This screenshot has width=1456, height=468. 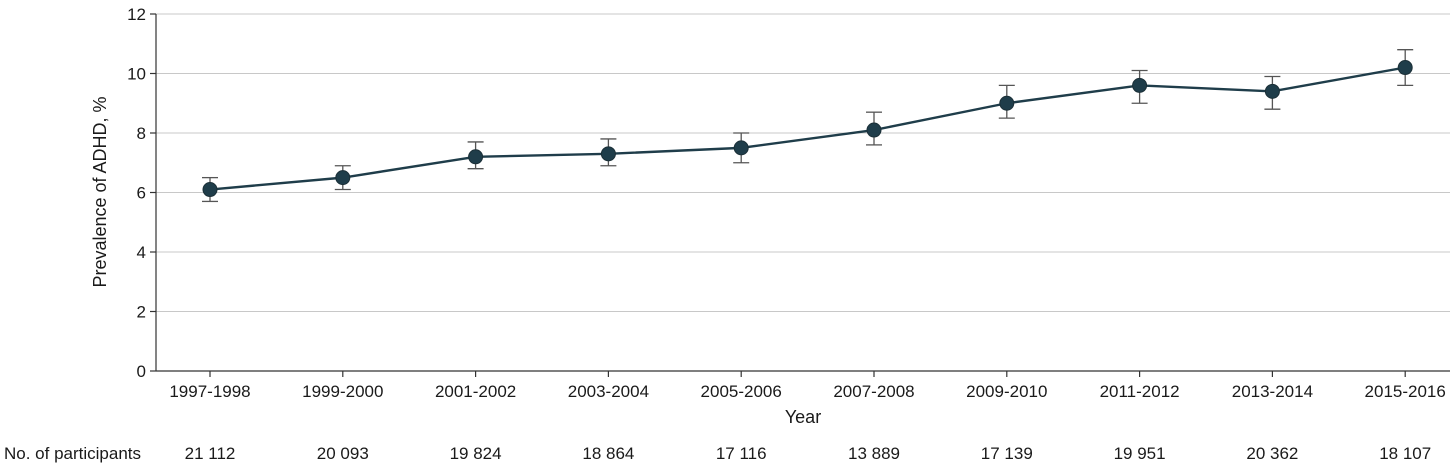 I want to click on y-tick-label: 10, so click(x=136, y=74).